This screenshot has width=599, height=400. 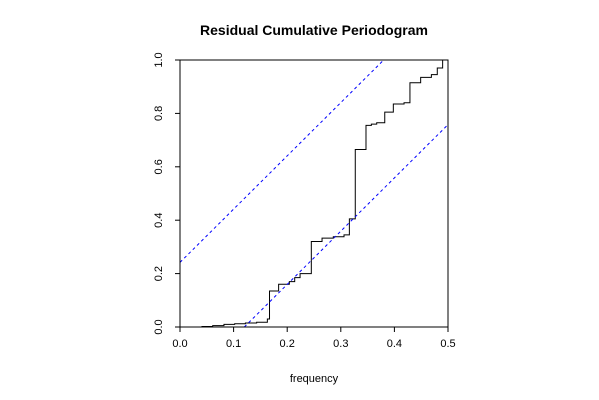 What do you see at coordinates (340, 344) in the screenshot?
I see `x-tick-label: 0.3` at bounding box center [340, 344].